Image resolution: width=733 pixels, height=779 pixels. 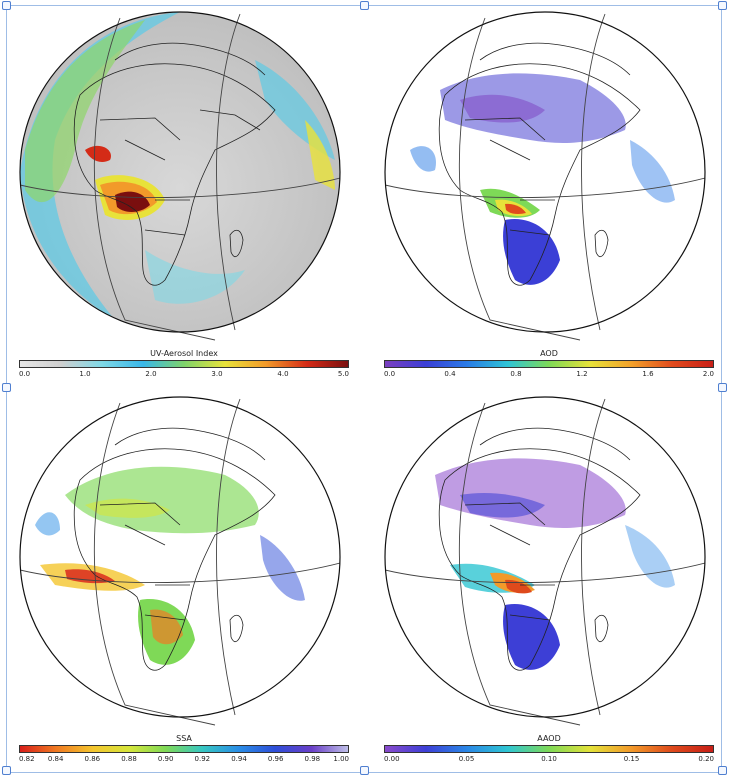 What do you see at coordinates (722, 387) in the screenshot?
I see `resize-handle-middle-right` at bounding box center [722, 387].